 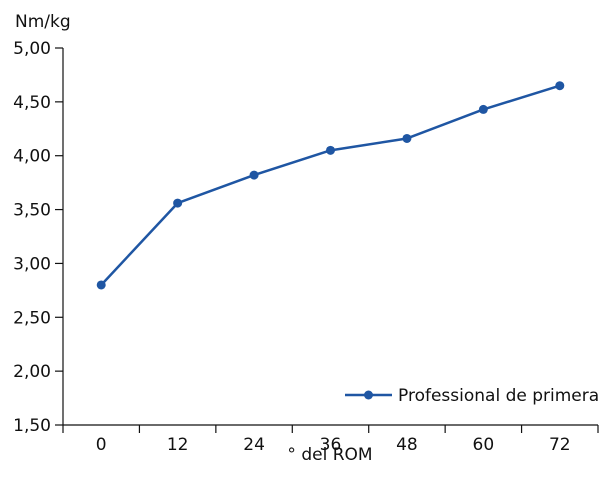 What do you see at coordinates (368, 395) in the screenshot?
I see `legend-marker` at bounding box center [368, 395].